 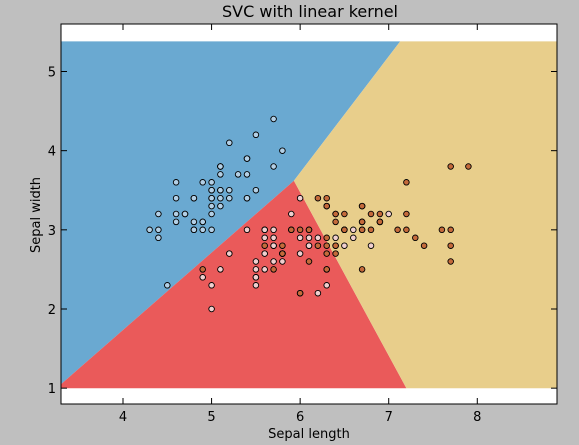 I want to click on x-tick-label: 5, so click(x=211, y=417).